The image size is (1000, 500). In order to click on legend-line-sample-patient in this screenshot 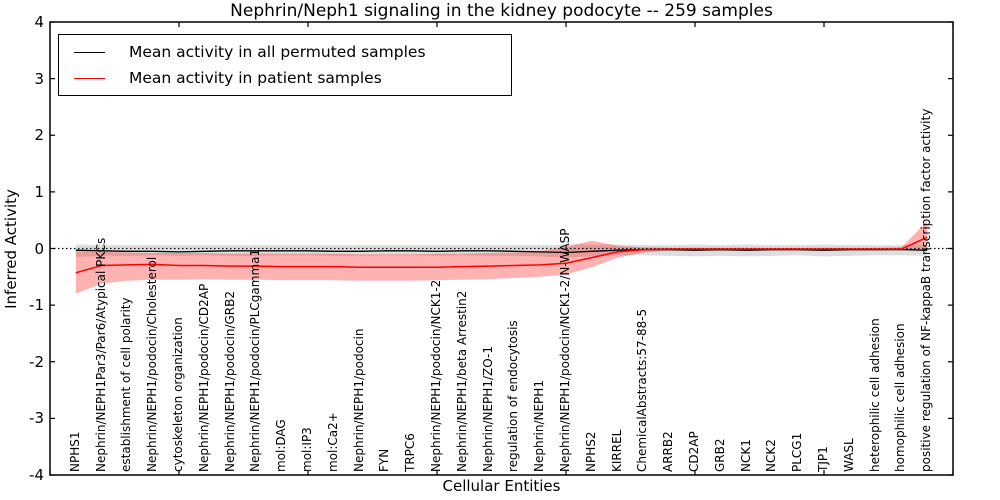, I will do `click(89, 78)`.